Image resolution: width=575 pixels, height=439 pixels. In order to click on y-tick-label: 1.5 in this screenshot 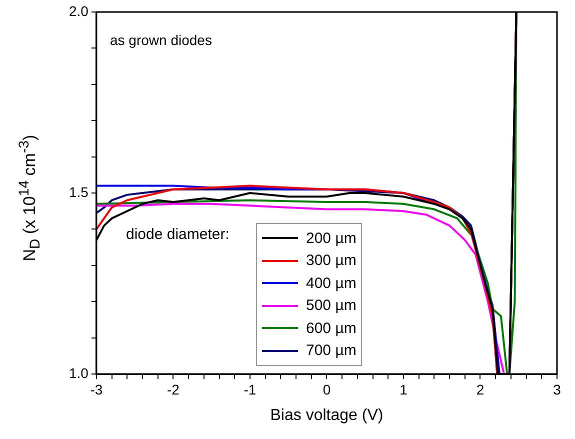, I will do `click(78, 192)`.